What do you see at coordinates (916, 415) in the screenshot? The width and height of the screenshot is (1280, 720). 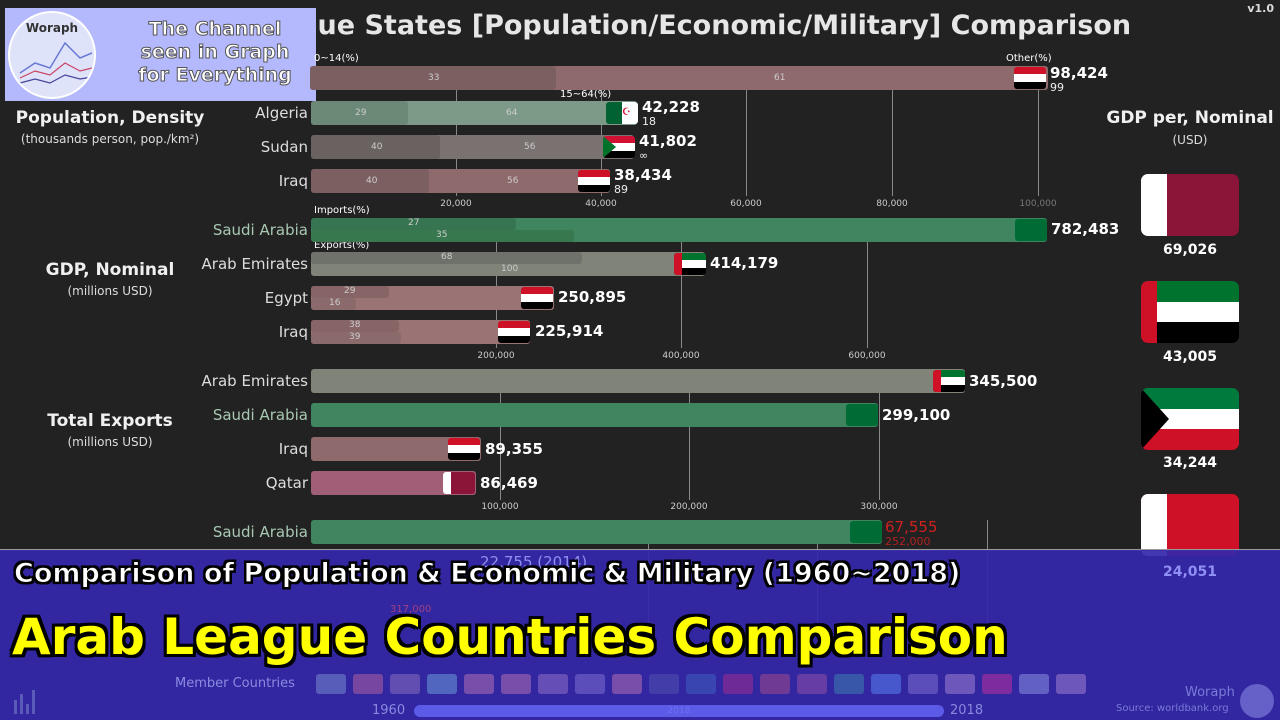 I see `exports-value: 299,100` at bounding box center [916, 415].